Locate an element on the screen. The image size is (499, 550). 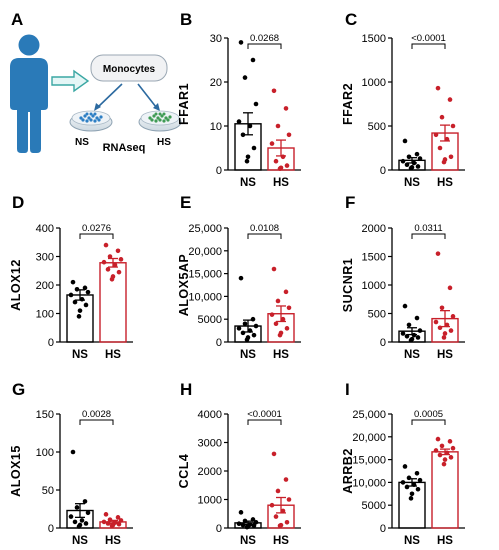
p-value-label: 0.0268 is located at coordinates (264, 38).